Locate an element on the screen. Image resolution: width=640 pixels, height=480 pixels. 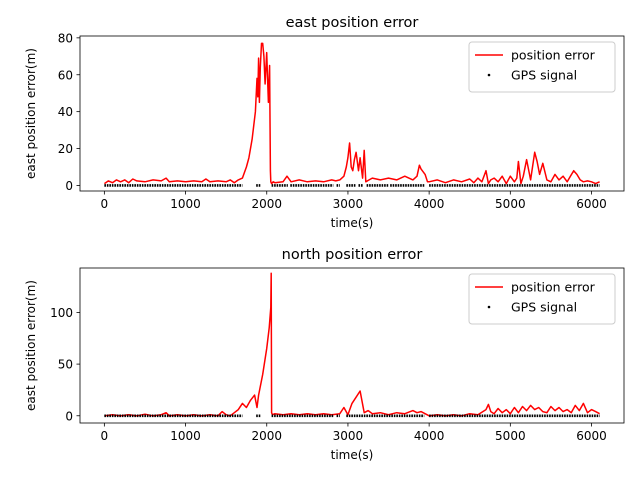
y-tick-label: 20 is located at coordinates (65, 149).